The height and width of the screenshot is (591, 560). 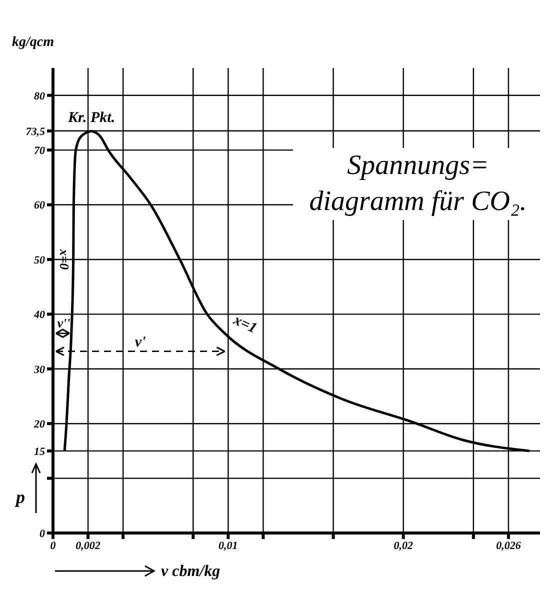 What do you see at coordinates (53, 546) in the screenshot?
I see `x-tick-label: 0` at bounding box center [53, 546].